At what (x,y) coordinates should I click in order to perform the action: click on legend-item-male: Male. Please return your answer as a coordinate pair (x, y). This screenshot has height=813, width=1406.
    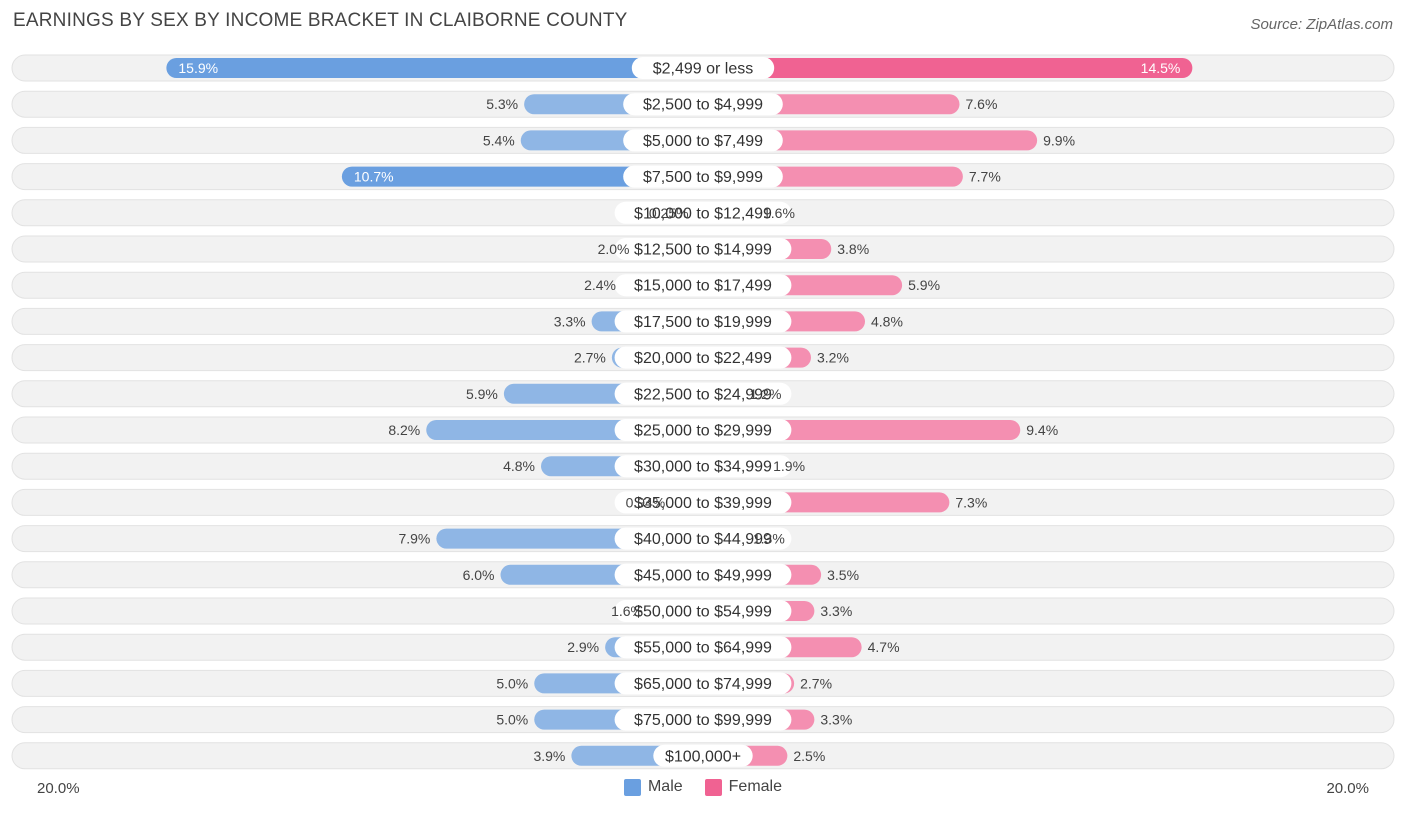
    Looking at the image, I should click on (653, 787).